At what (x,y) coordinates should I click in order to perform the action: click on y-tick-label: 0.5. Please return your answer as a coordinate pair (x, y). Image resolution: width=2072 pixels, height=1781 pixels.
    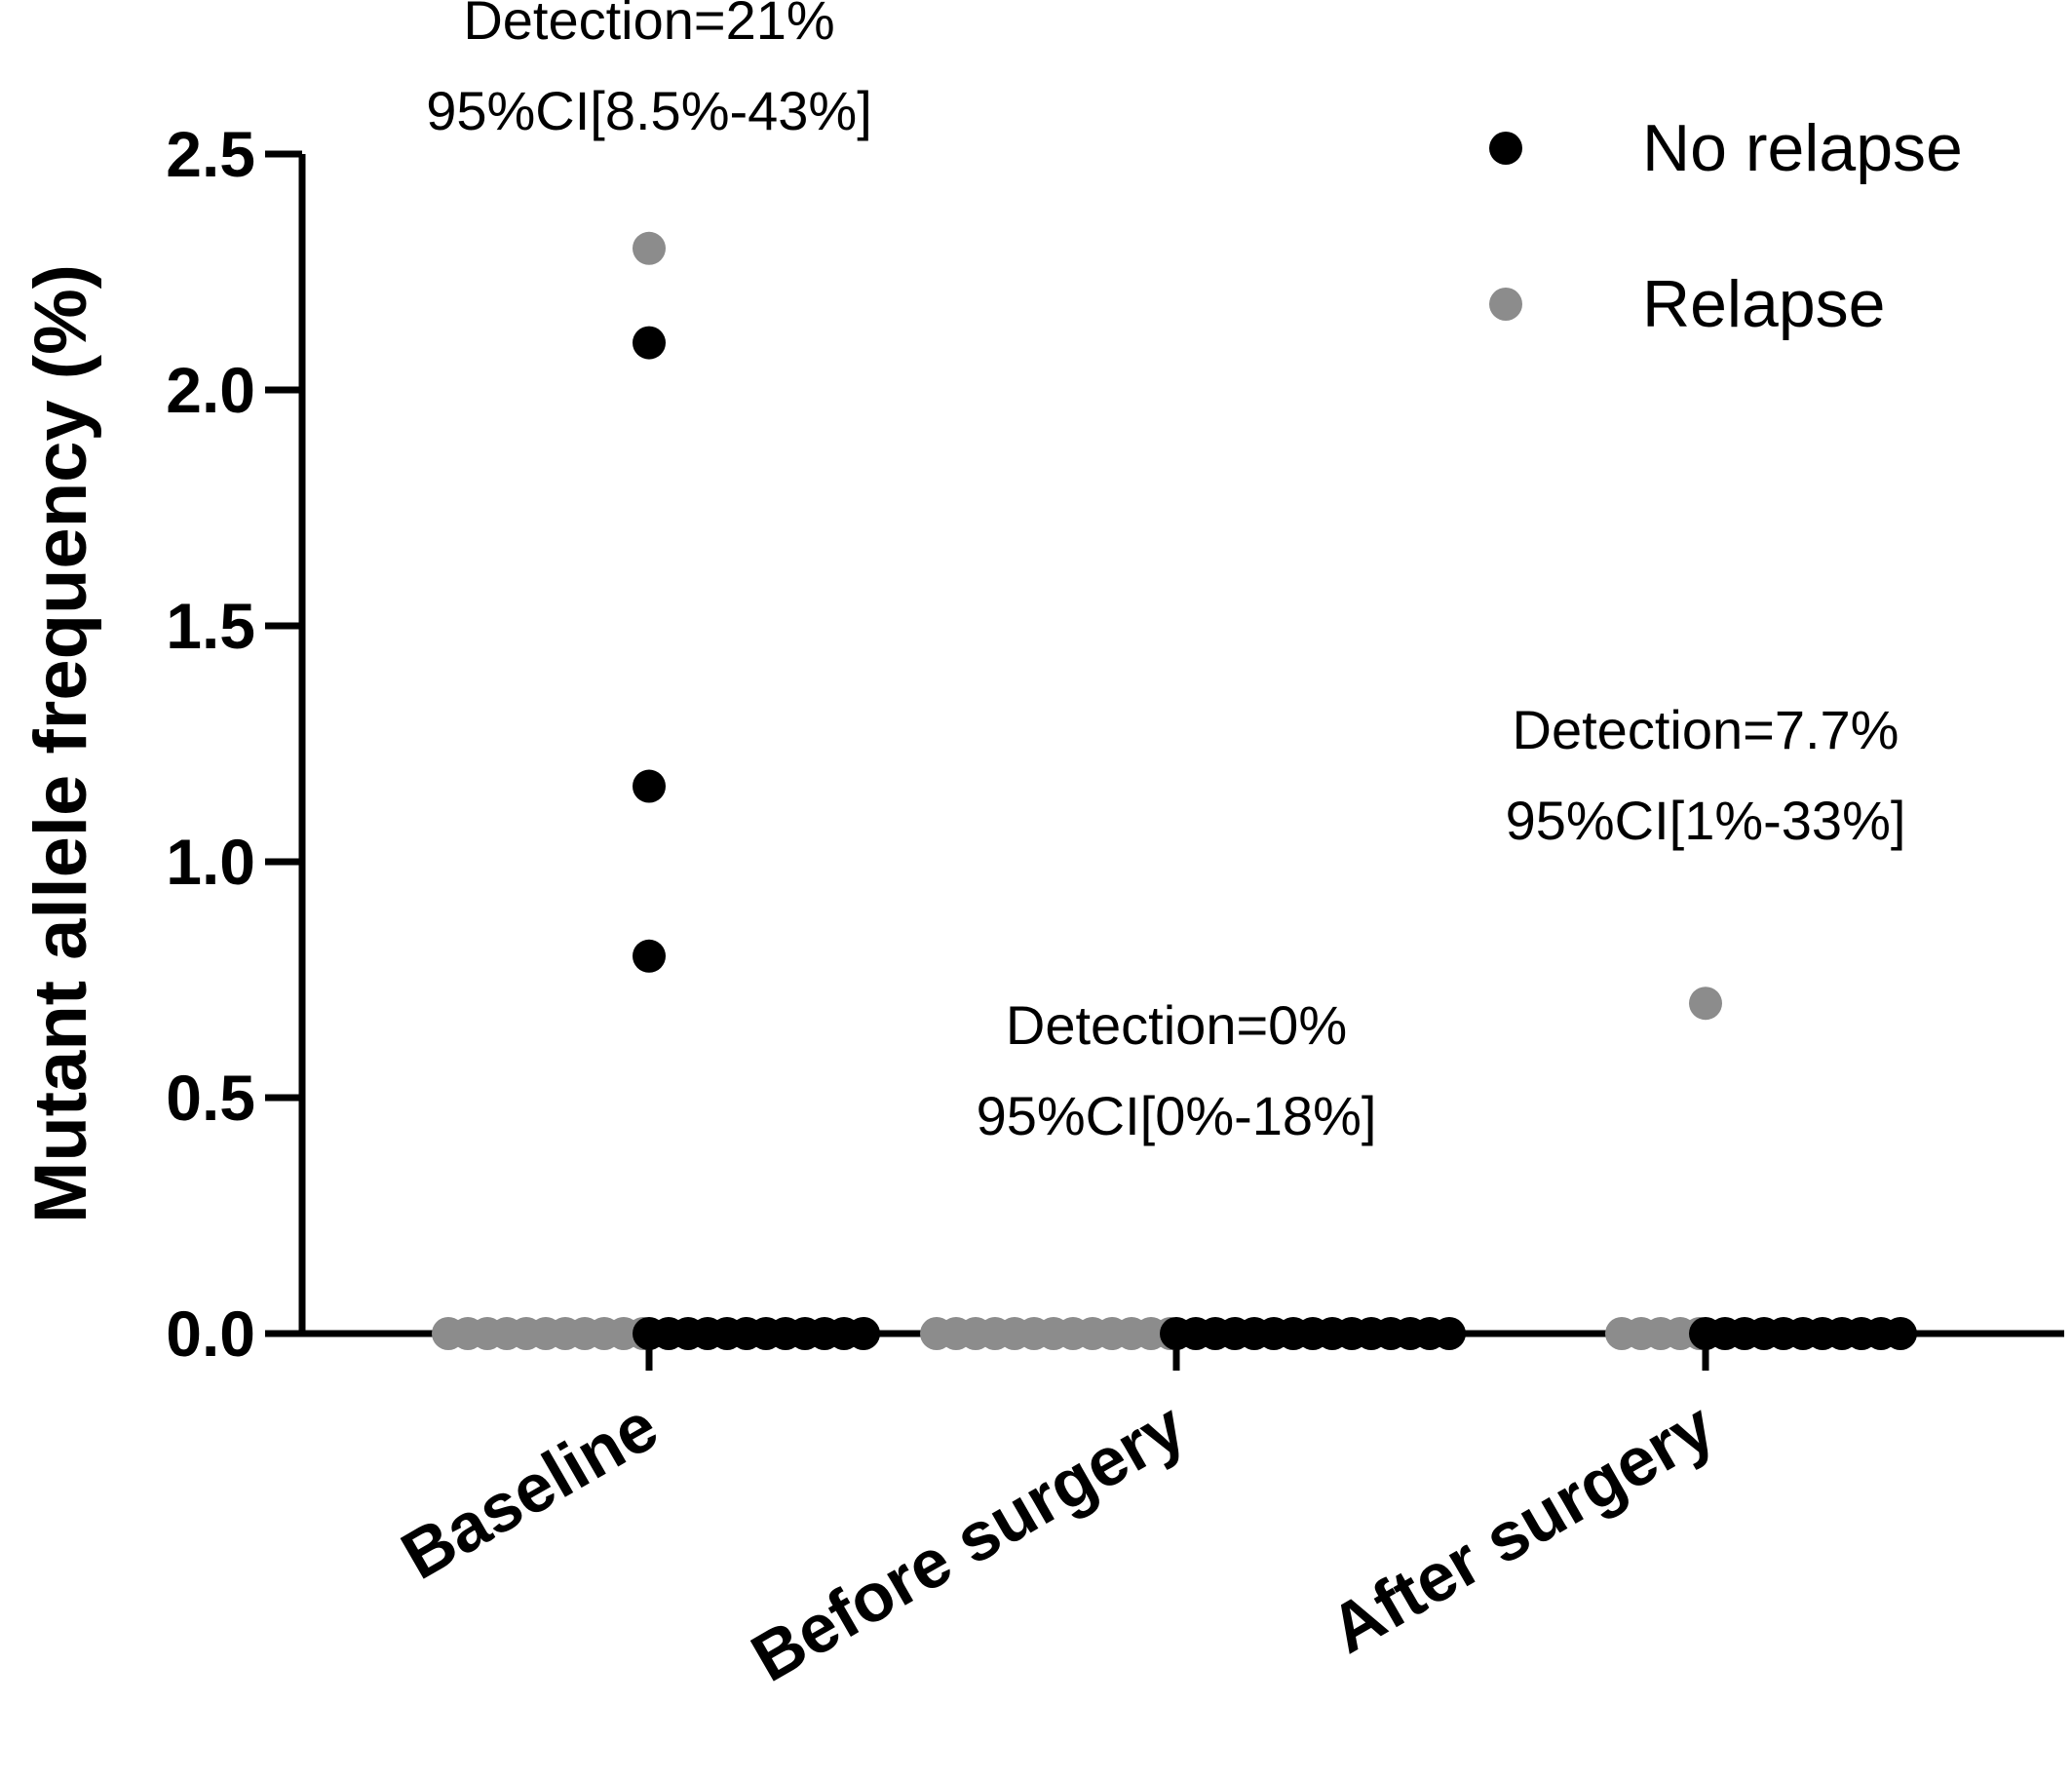
    Looking at the image, I should click on (210, 1098).